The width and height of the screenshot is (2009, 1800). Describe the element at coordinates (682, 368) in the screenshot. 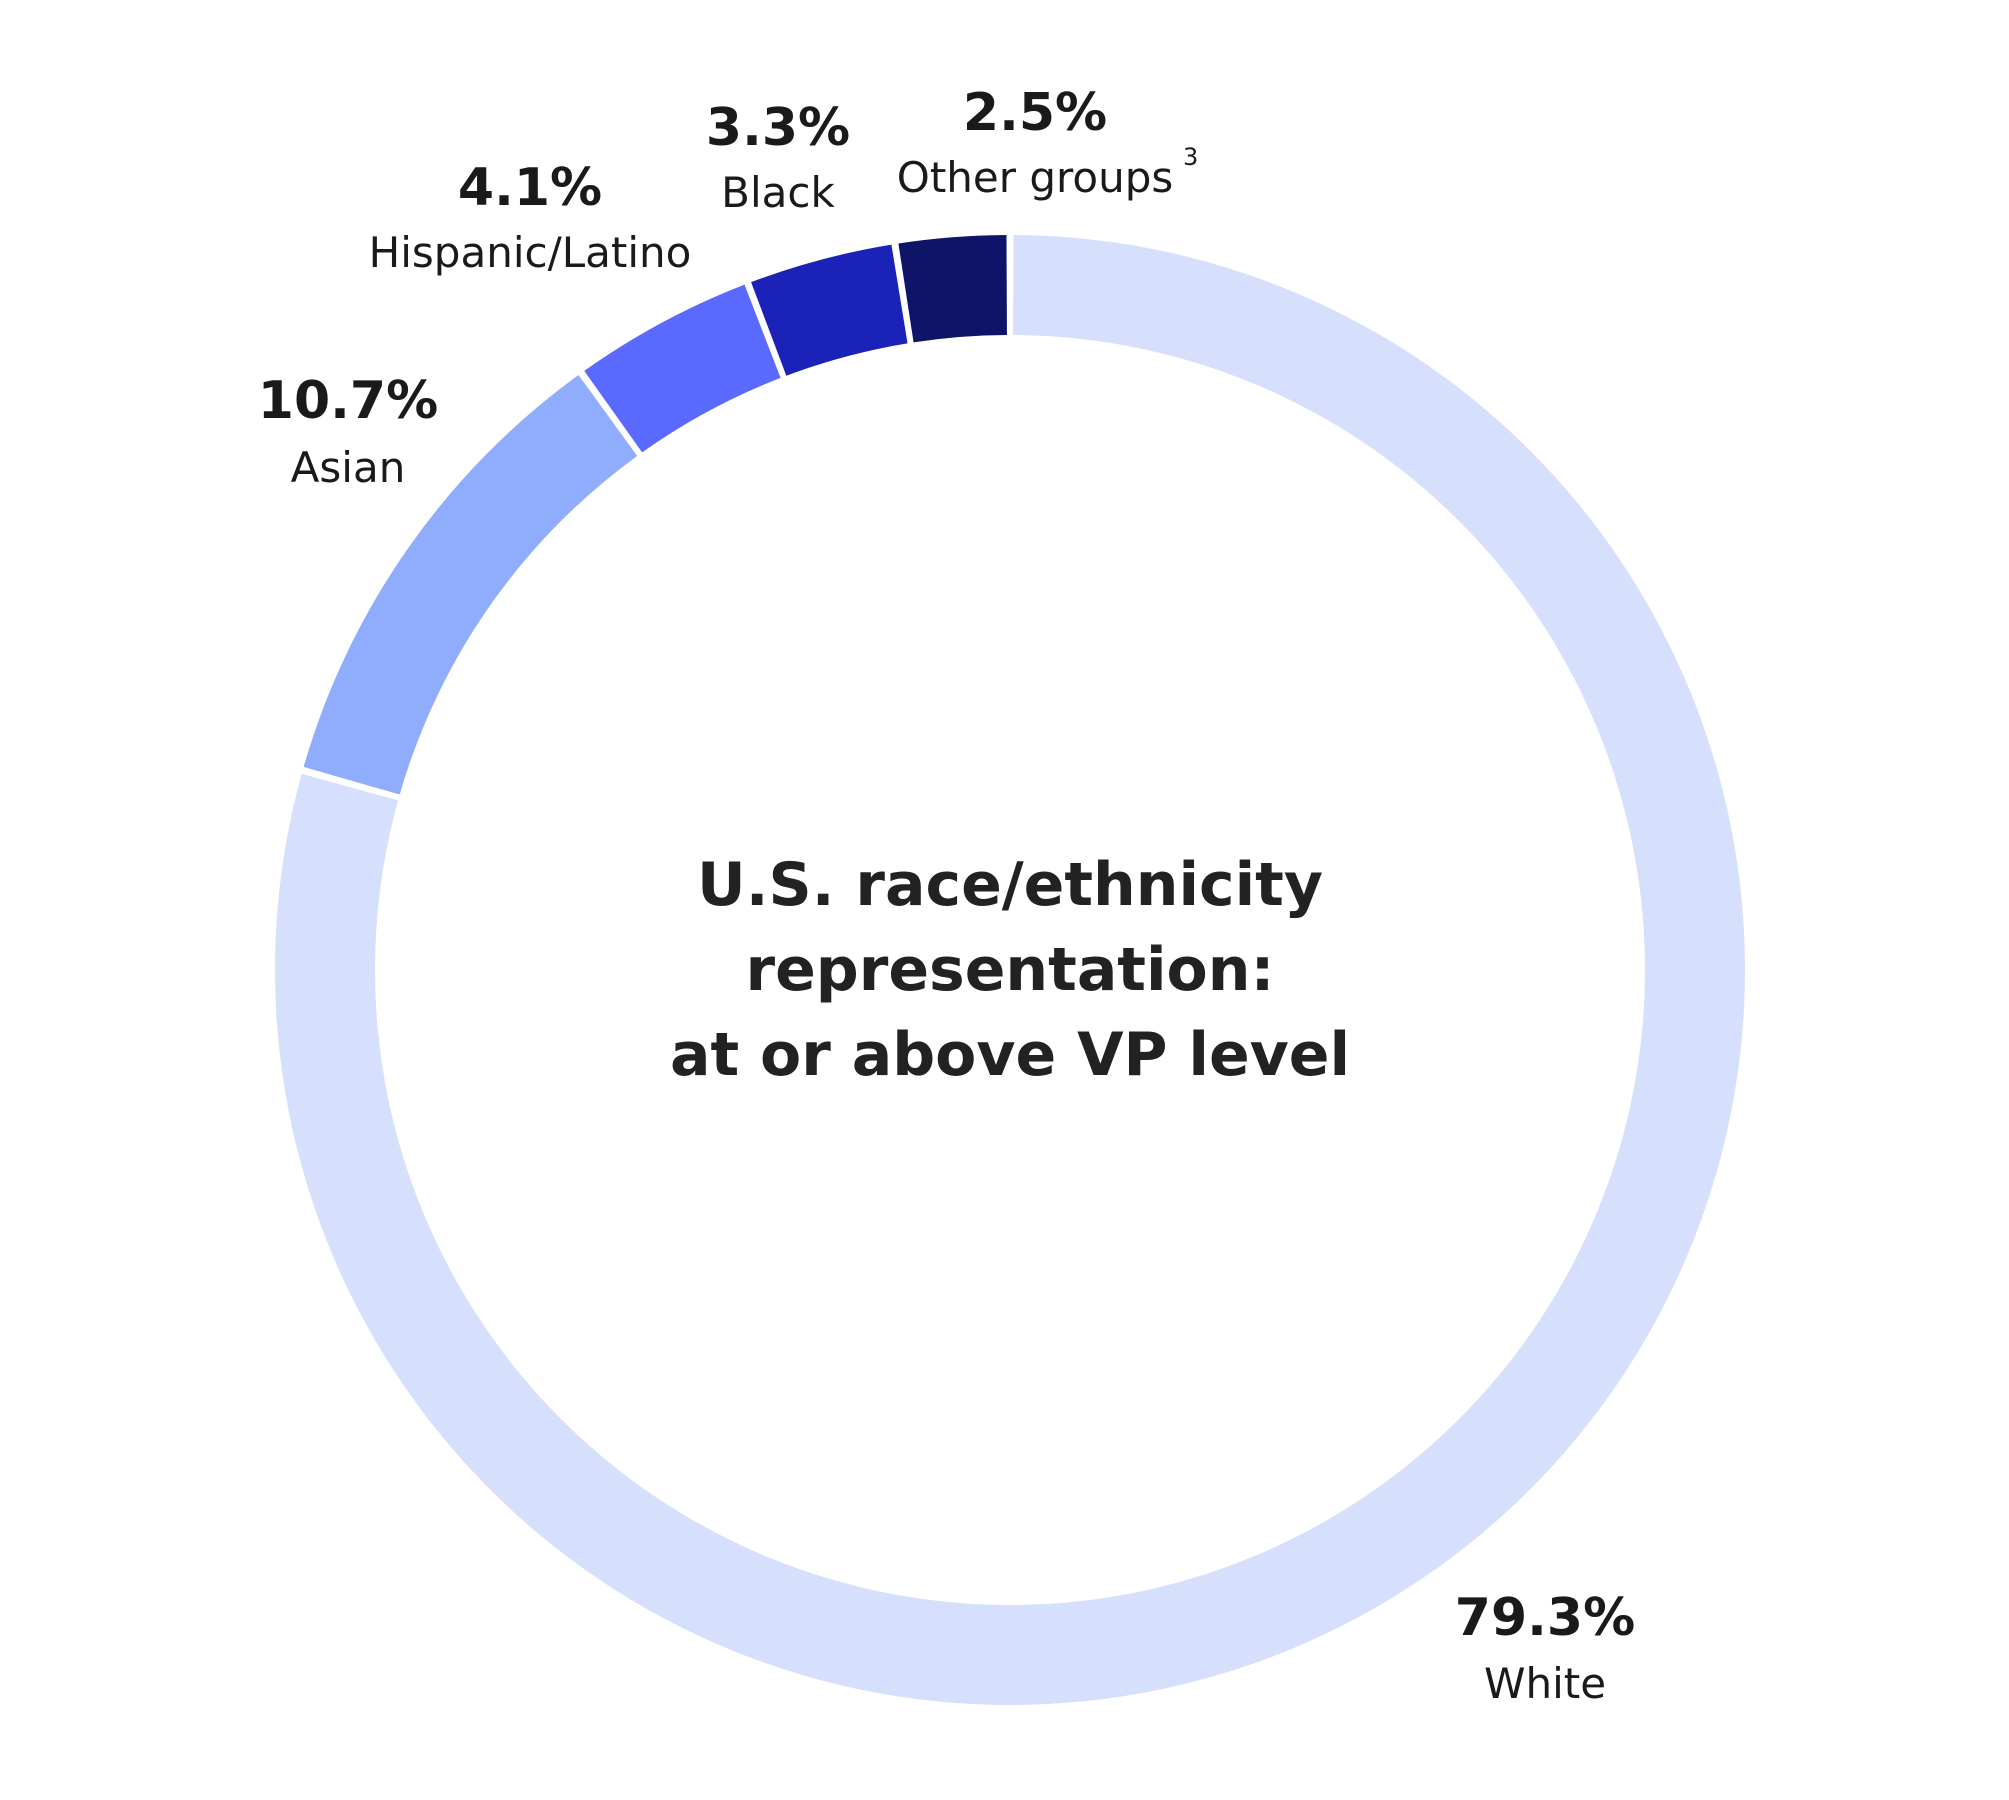

I see `donut-slice-hispanic-latino` at that location.